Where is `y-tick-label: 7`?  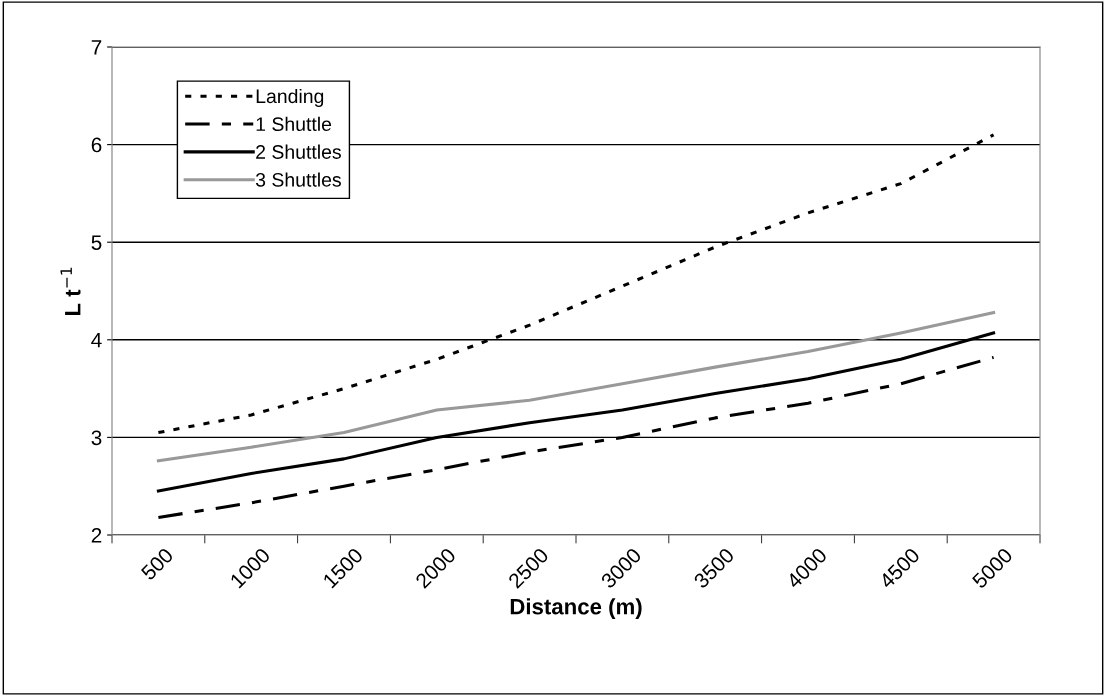 y-tick-label: 7 is located at coordinates (96, 47).